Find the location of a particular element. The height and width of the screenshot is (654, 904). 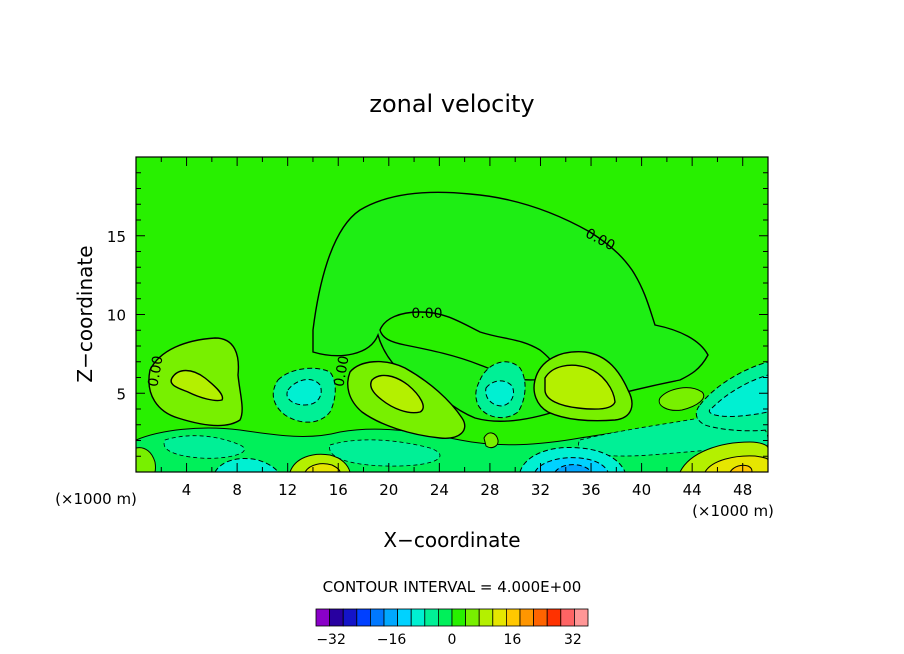

x-tick-label: 44 is located at coordinates (692, 490).